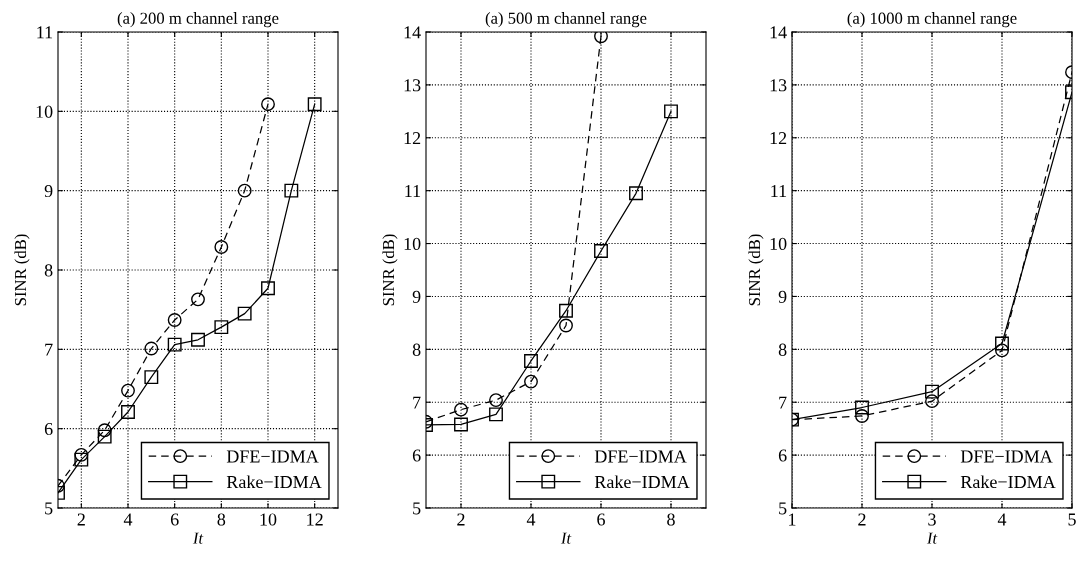 The width and height of the screenshot is (1091, 570). Describe the element at coordinates (792, 519) in the screenshot. I see `x-tick-label: 1` at that location.